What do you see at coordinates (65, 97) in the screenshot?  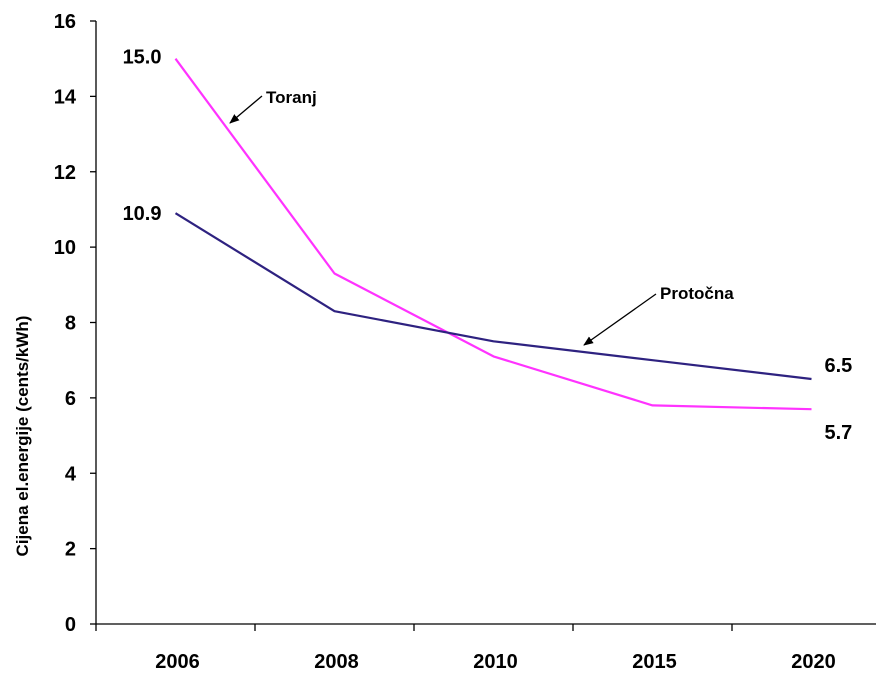 I see `y-tick-label: 14` at bounding box center [65, 97].